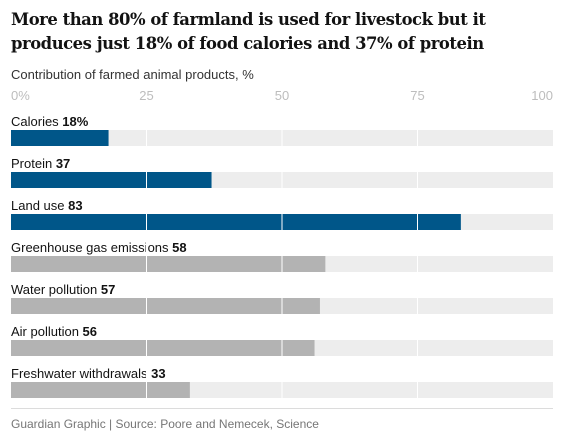 The width and height of the screenshot is (568, 440). I want to click on category-label: Protein 37, so click(40, 163).